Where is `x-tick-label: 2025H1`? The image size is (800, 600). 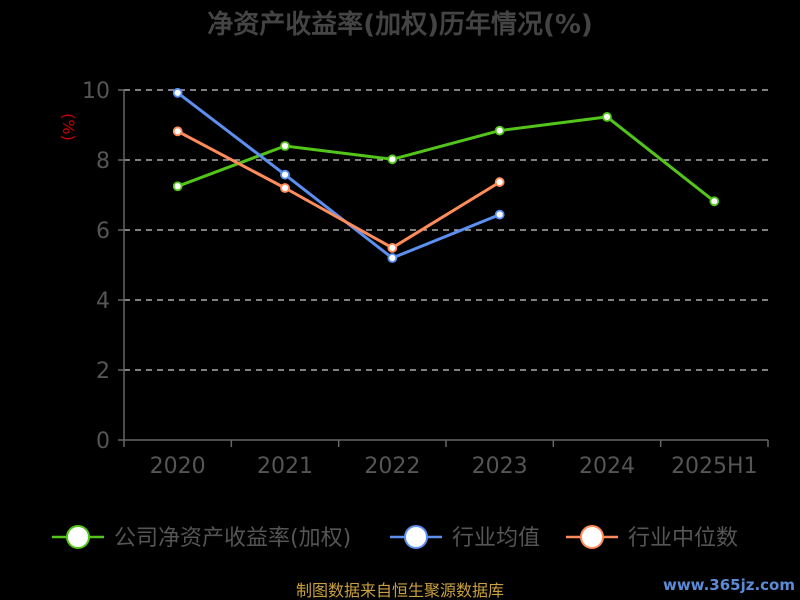 x-tick-label: 2025H1 is located at coordinates (714, 466).